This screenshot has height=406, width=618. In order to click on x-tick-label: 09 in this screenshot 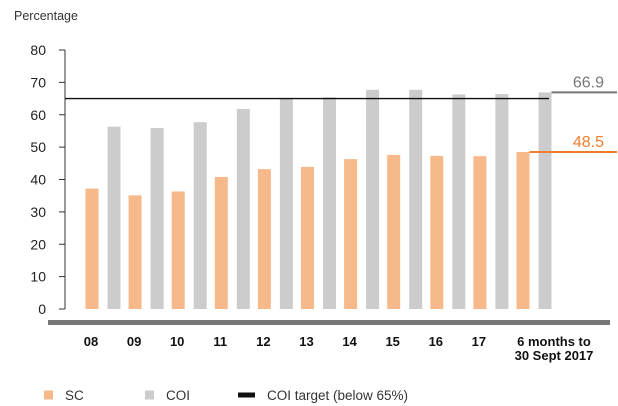, I will do `click(134, 341)`.